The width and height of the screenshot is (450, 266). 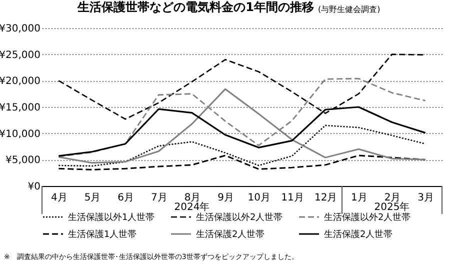 I want to click on y-tick-label: ¥20,000, so click(x=20, y=82).